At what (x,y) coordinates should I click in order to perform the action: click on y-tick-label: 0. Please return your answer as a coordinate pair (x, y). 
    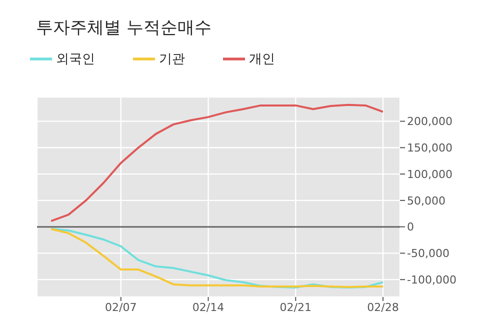
    Looking at the image, I should click on (410, 227).